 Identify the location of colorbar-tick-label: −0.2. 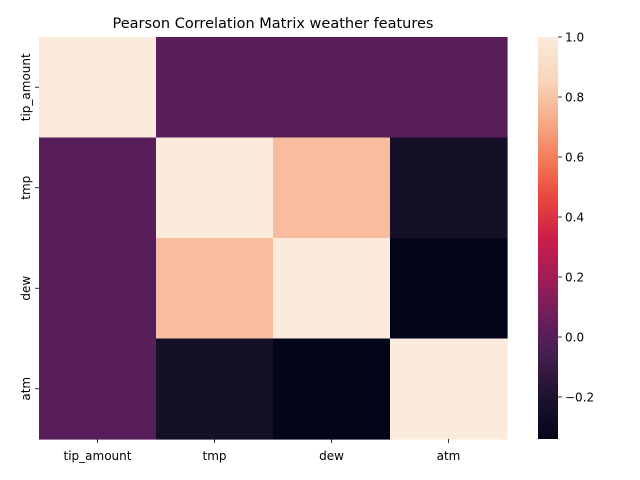
(579, 398).